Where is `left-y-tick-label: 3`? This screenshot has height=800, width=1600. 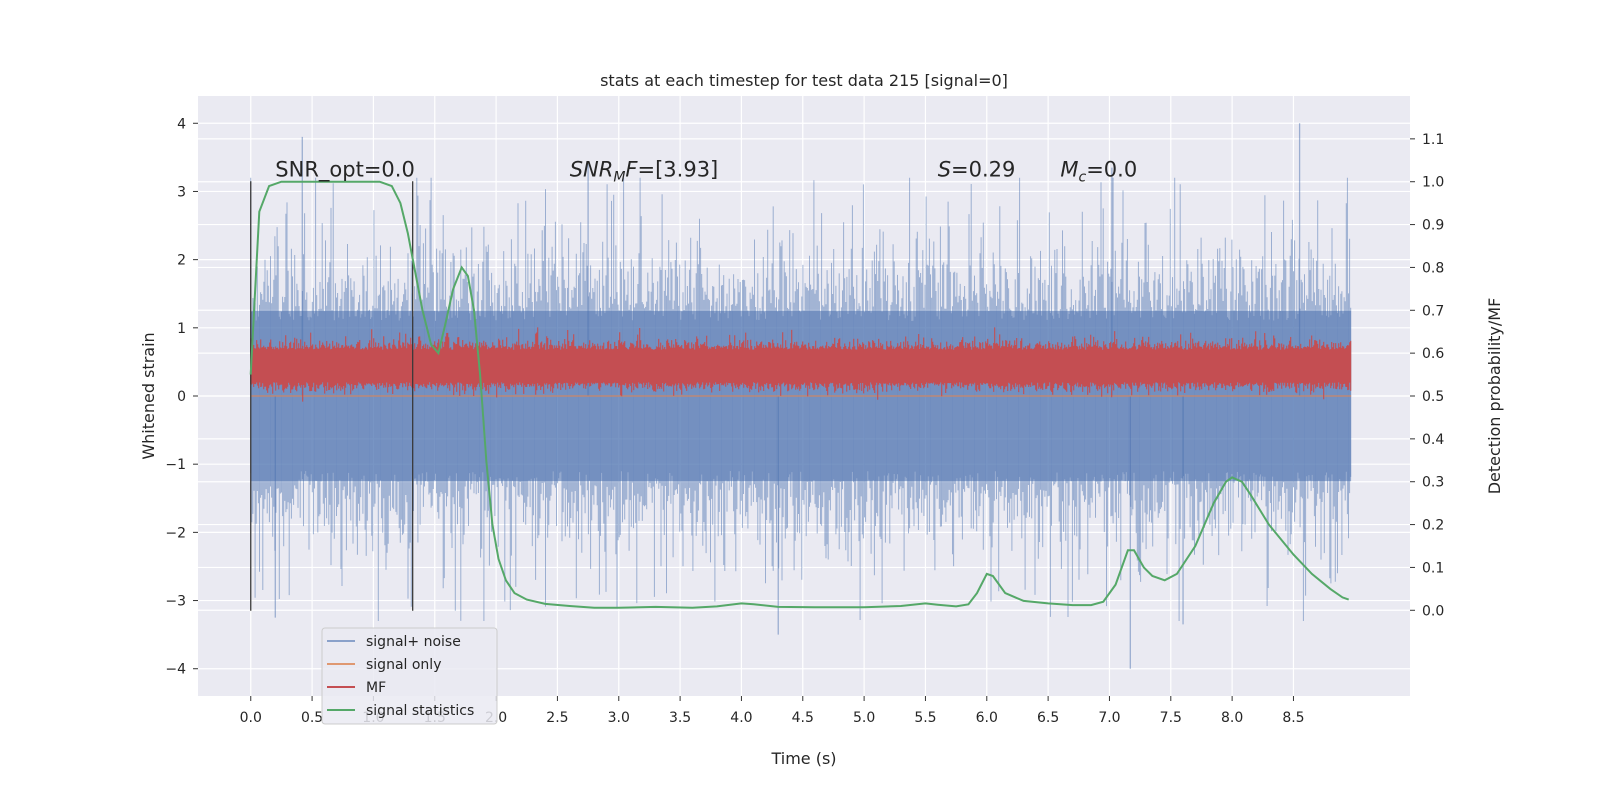 left-y-tick-label: 3 is located at coordinates (181, 192).